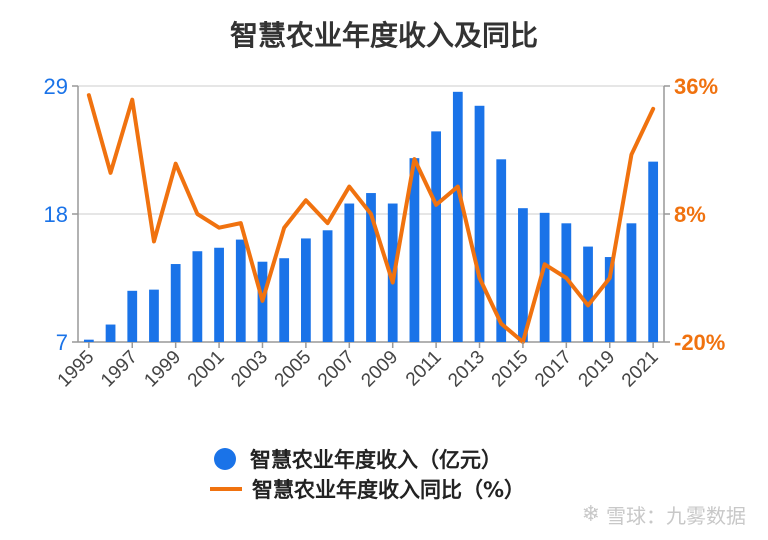 Image resolution: width=768 pixels, height=540 pixels. Describe the element at coordinates (249, 369) in the screenshot. I see `x-tick-label: 2003` at that location.